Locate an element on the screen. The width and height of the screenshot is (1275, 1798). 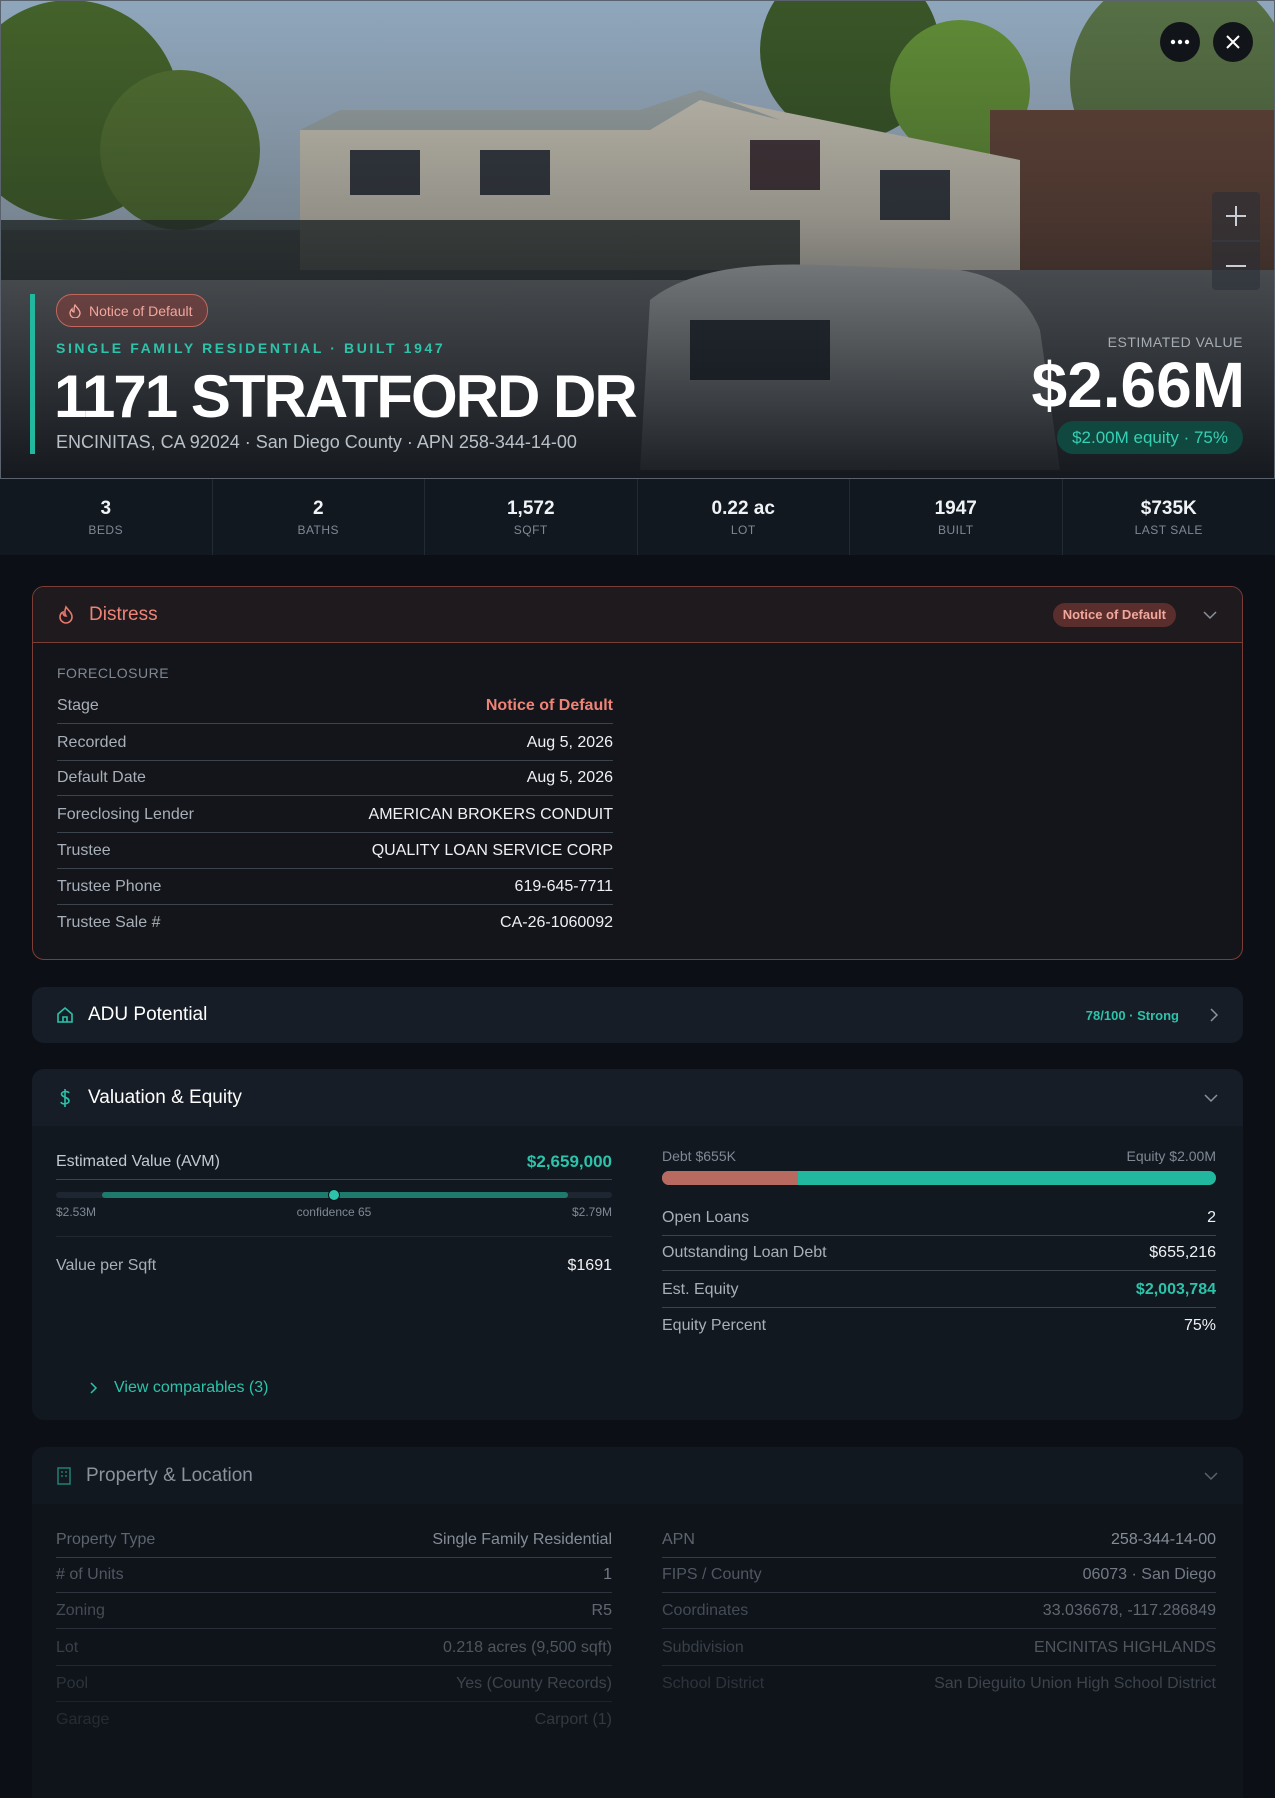
section-title: Distress is located at coordinates (123, 614).